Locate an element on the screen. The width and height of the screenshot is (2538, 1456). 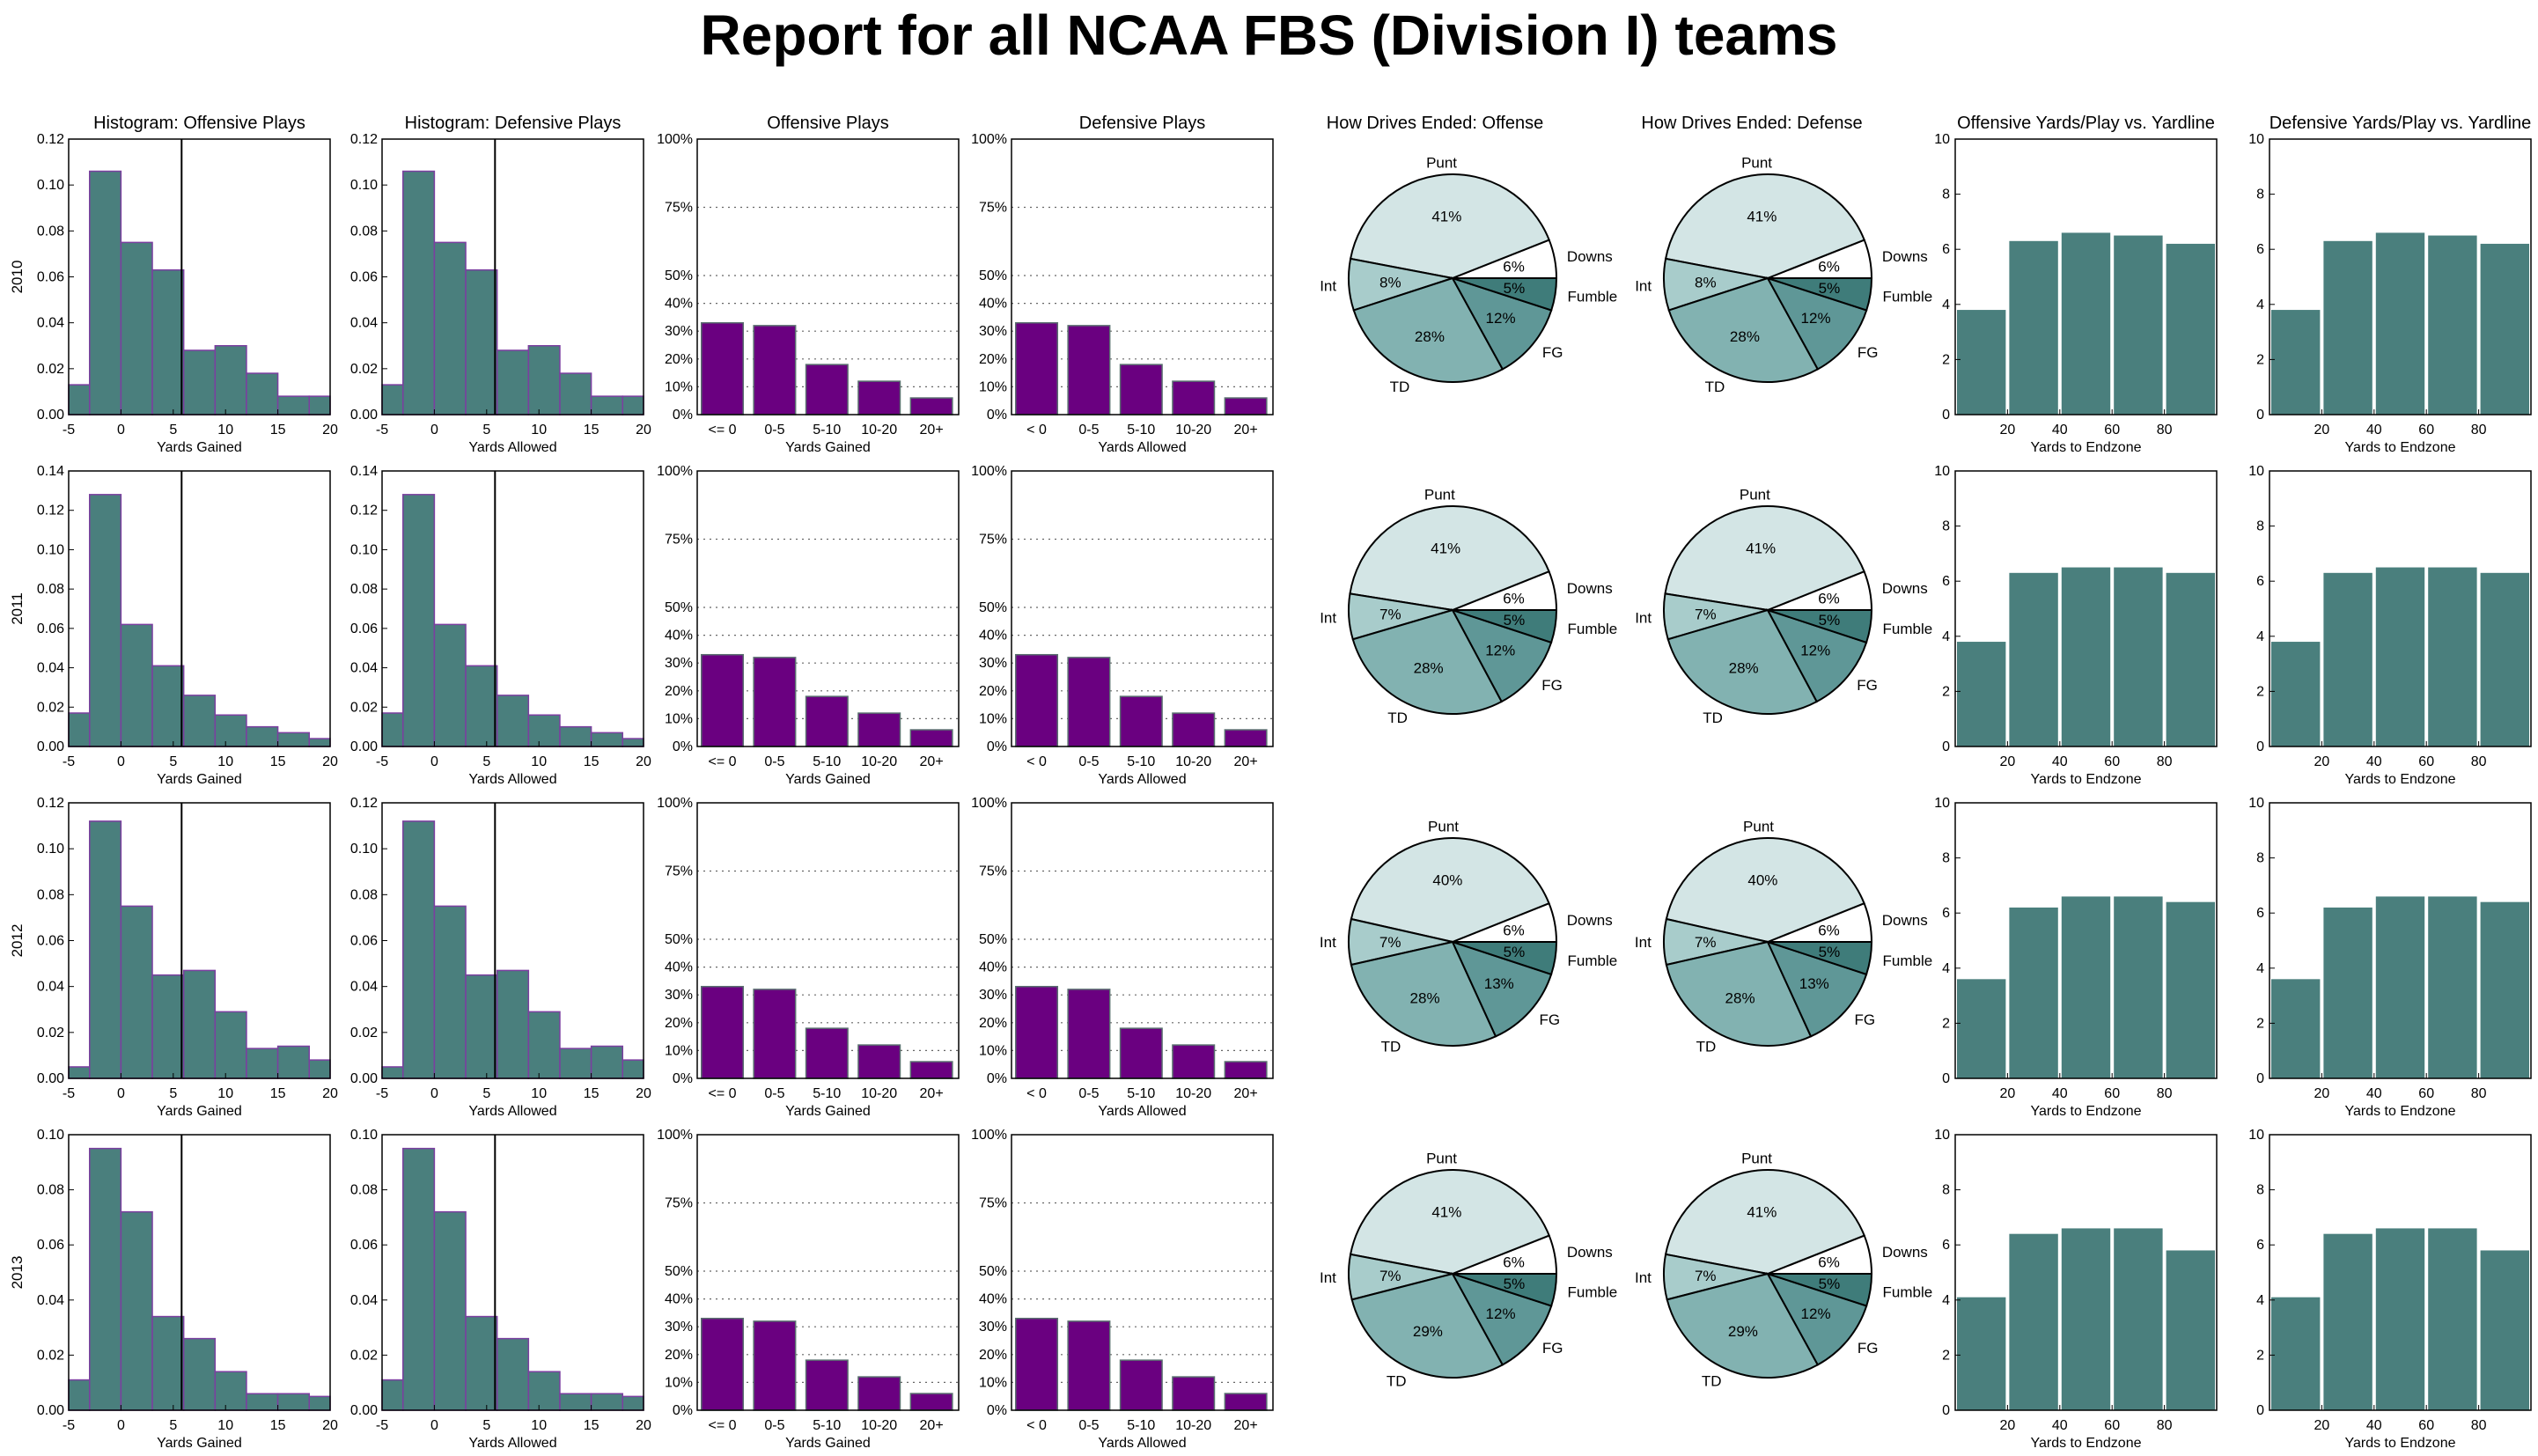
y-tick-label: 0.12 is located at coordinates (50, 139).